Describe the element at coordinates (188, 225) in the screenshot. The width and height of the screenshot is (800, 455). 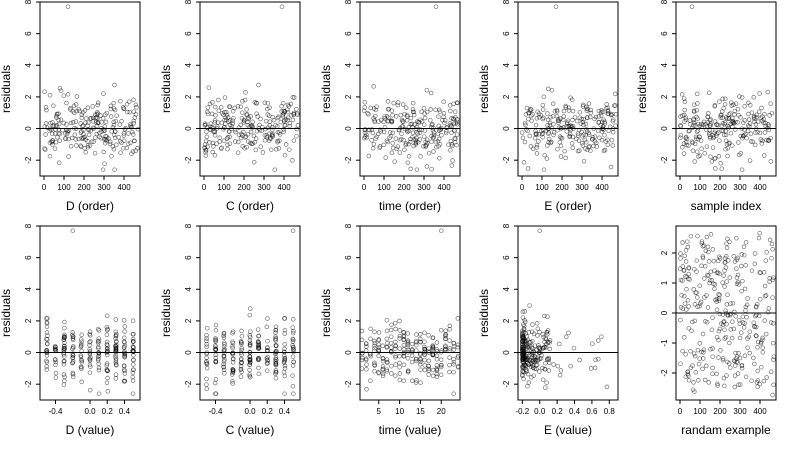
I see `y-tick-label: 8` at that location.